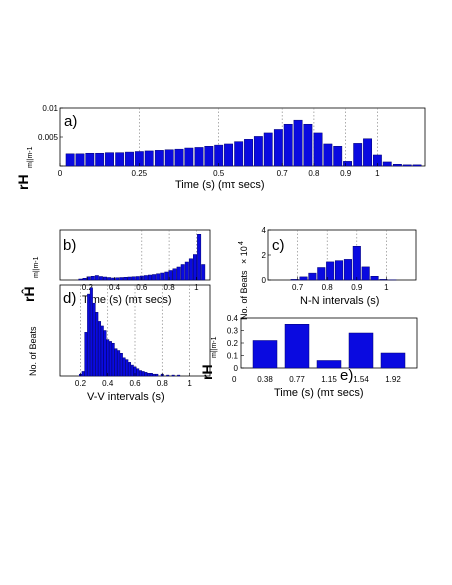 This screenshot has width=452, height=585. Describe the element at coordinates (60, 173) in the screenshot. I see `panel-a-xtick-label: 0` at that location.